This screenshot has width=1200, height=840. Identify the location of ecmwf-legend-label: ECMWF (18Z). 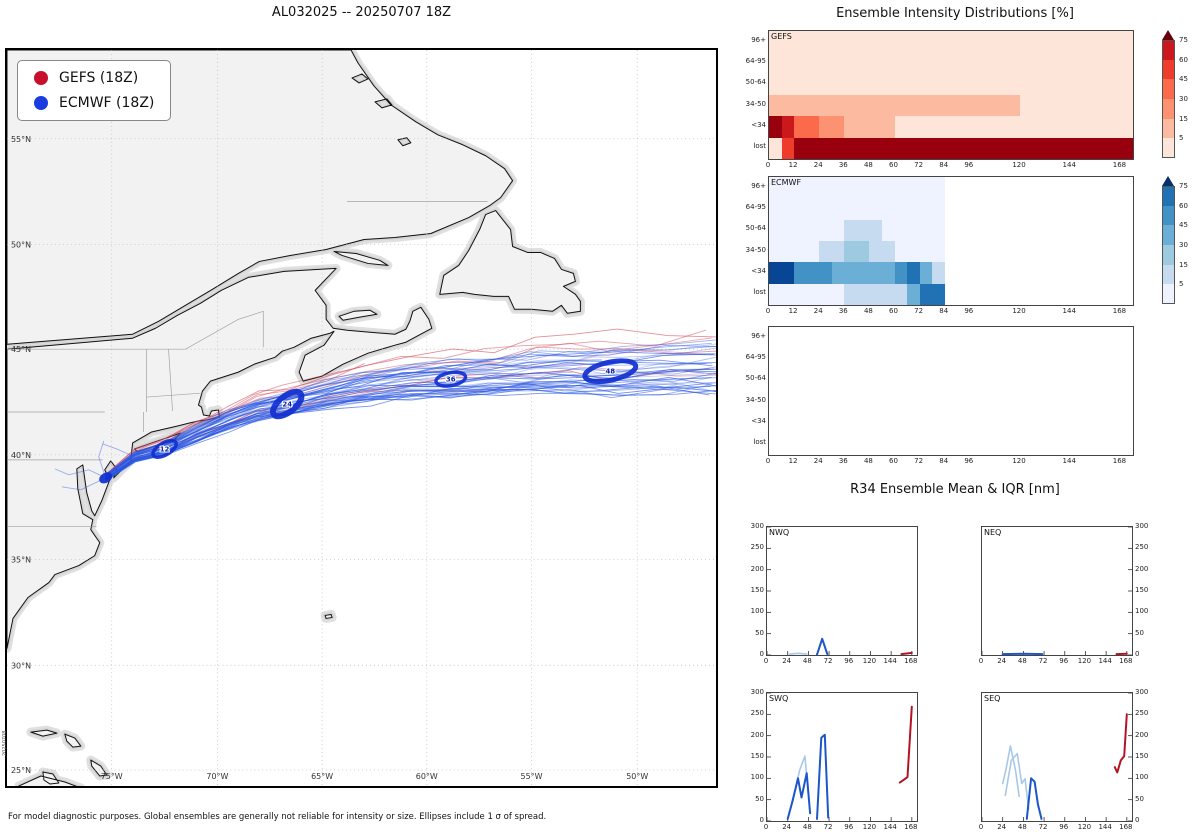
(107, 103).